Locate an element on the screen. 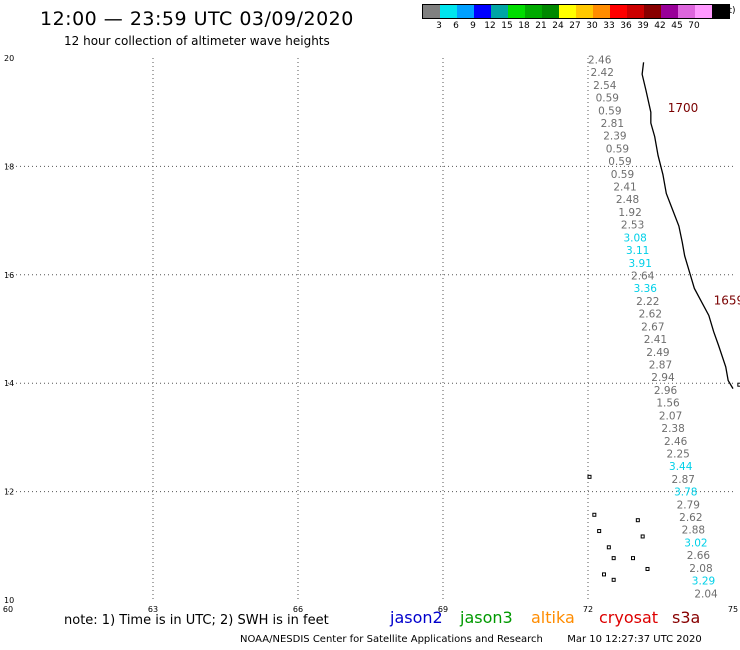 The height and width of the screenshot is (650, 740). wave-height-label: 3.02 is located at coordinates (695, 543).